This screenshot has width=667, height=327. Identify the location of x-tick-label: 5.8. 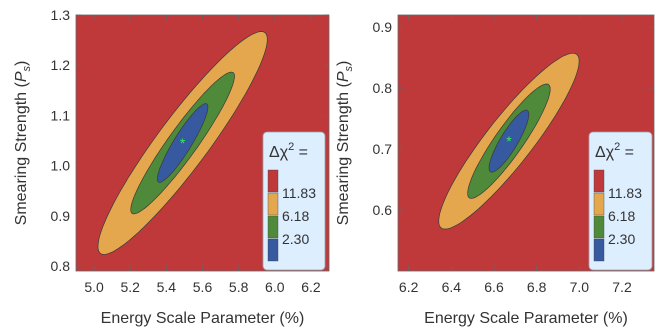
(239, 287).